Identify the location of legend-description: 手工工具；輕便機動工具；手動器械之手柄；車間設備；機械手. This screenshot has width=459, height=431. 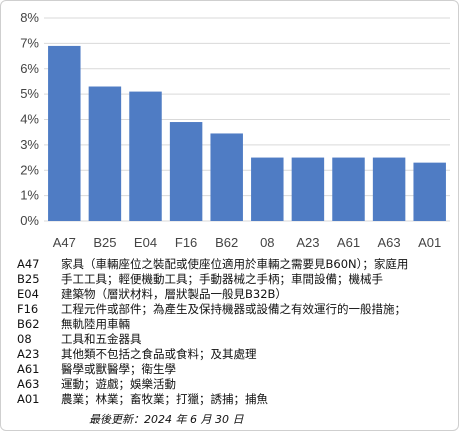
(222, 279).